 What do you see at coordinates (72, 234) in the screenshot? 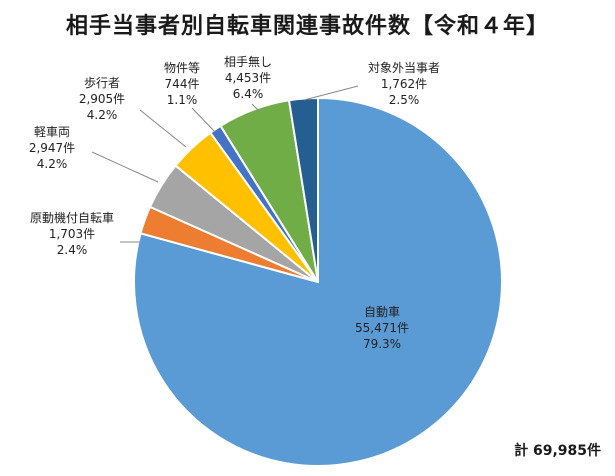
I see `slice-label-1-1: 1,703件` at bounding box center [72, 234].